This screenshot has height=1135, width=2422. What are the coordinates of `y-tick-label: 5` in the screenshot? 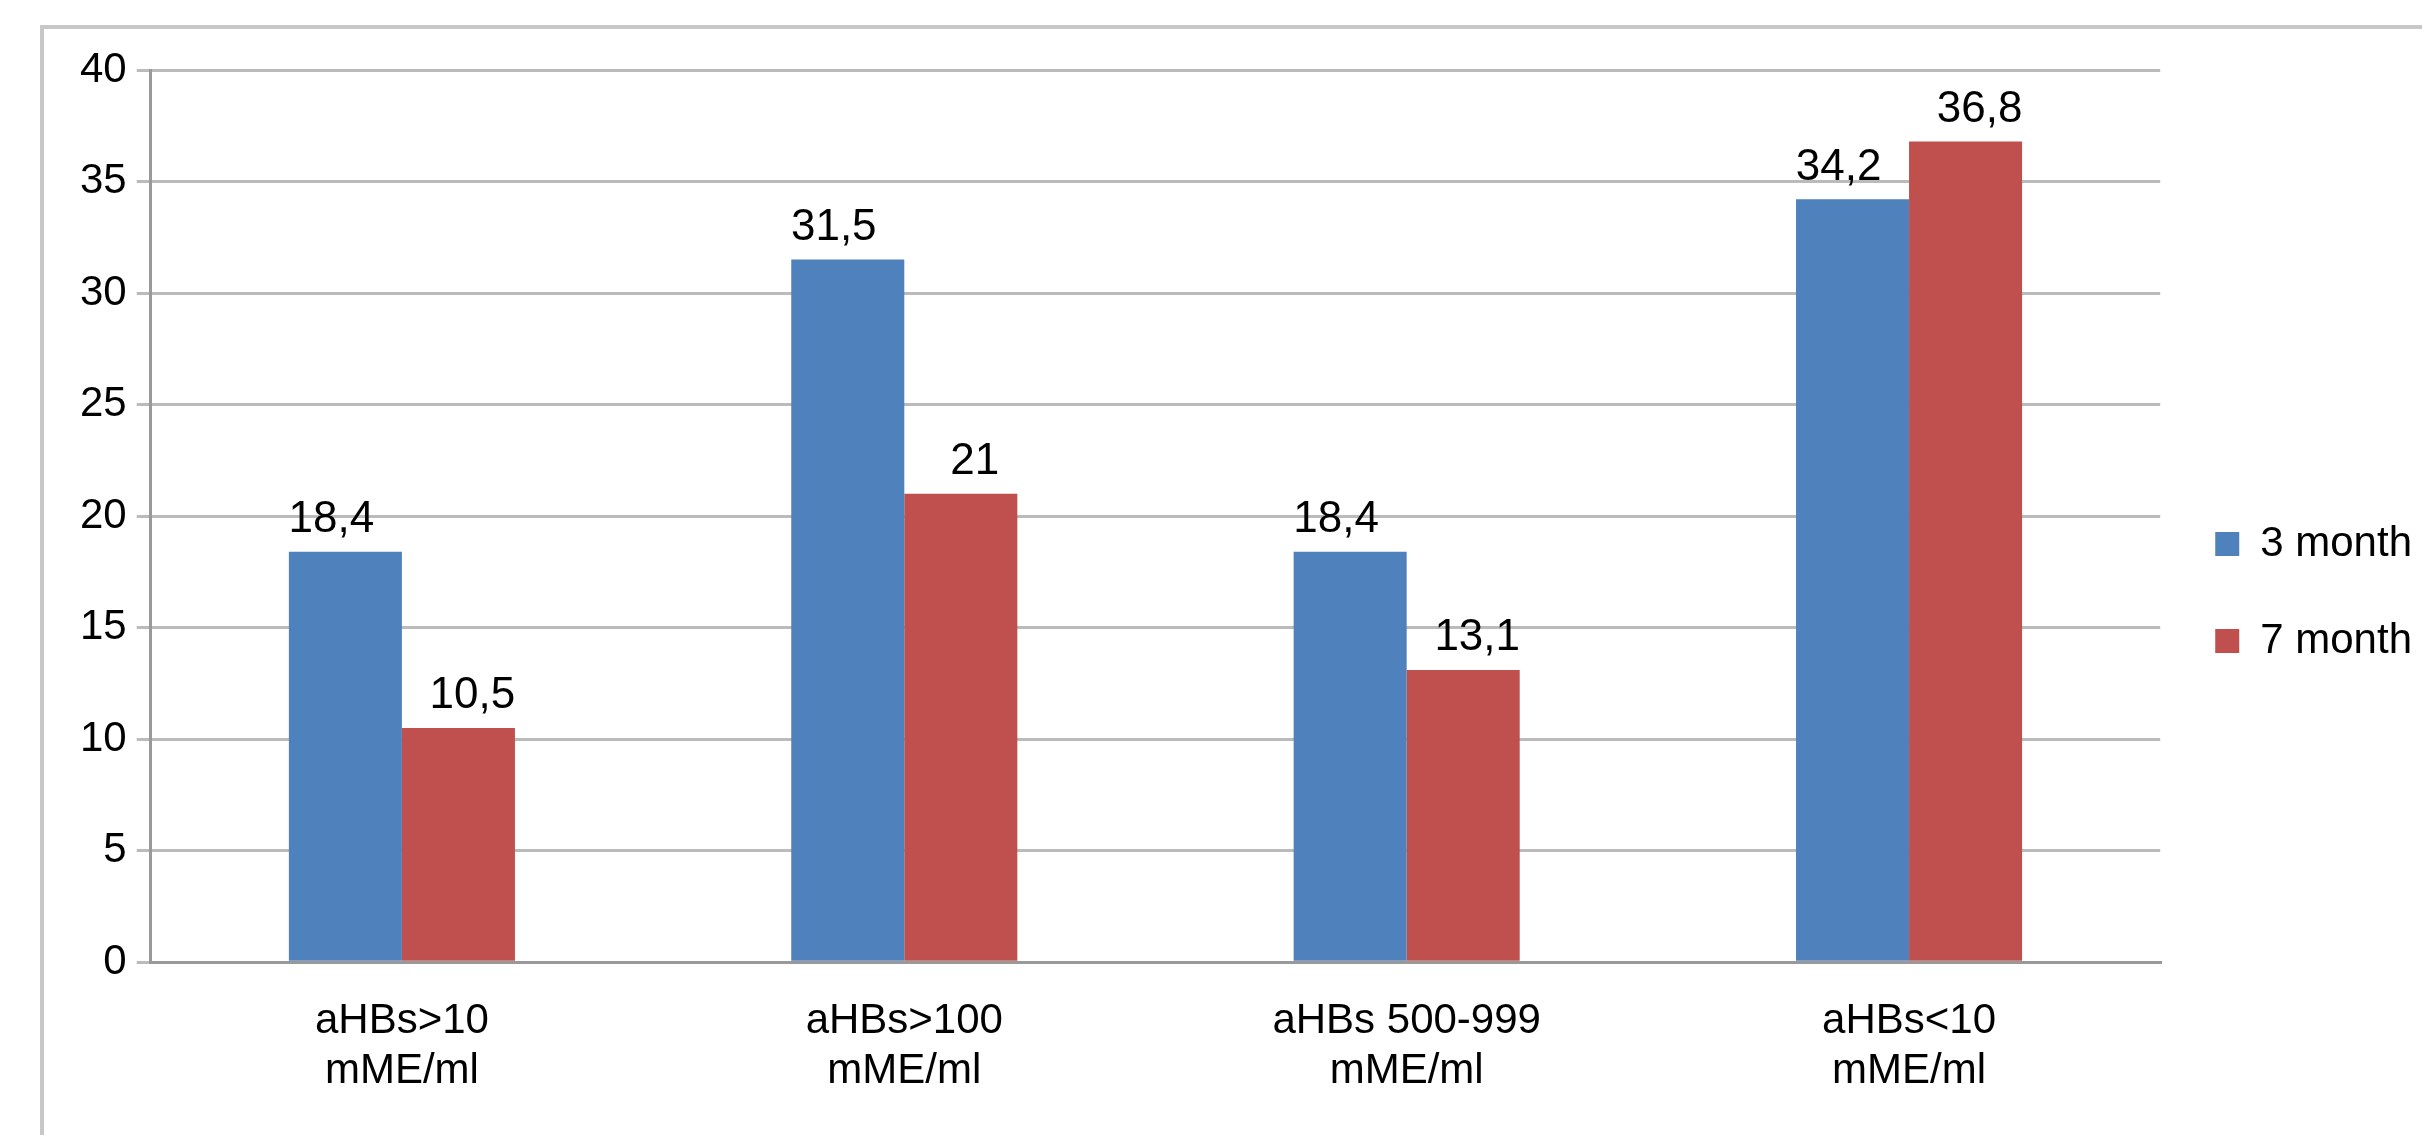 It's located at (115, 848).